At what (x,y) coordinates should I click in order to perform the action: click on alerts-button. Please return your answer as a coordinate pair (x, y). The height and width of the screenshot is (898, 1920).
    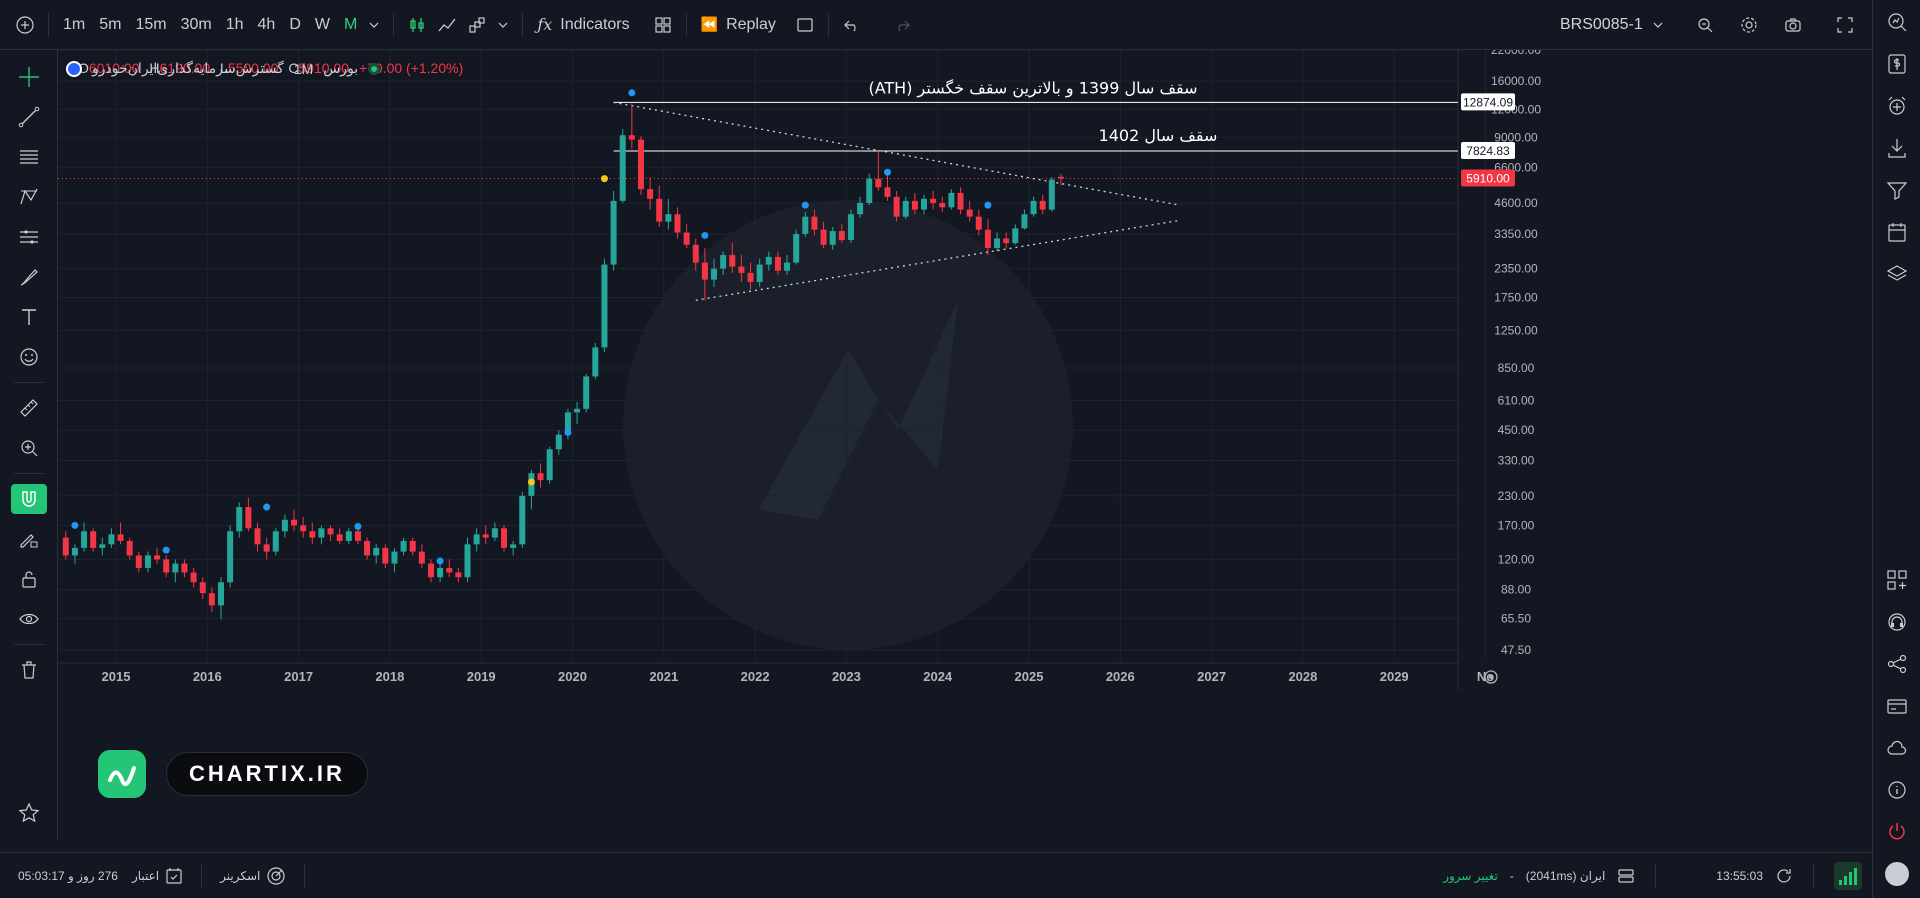
    Looking at the image, I should click on (1897, 106).